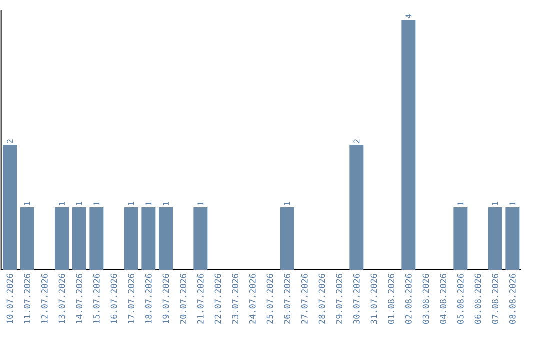 The width and height of the screenshot is (540, 340). I want to click on x-tick-label: 13.07.2026, so click(62, 299).